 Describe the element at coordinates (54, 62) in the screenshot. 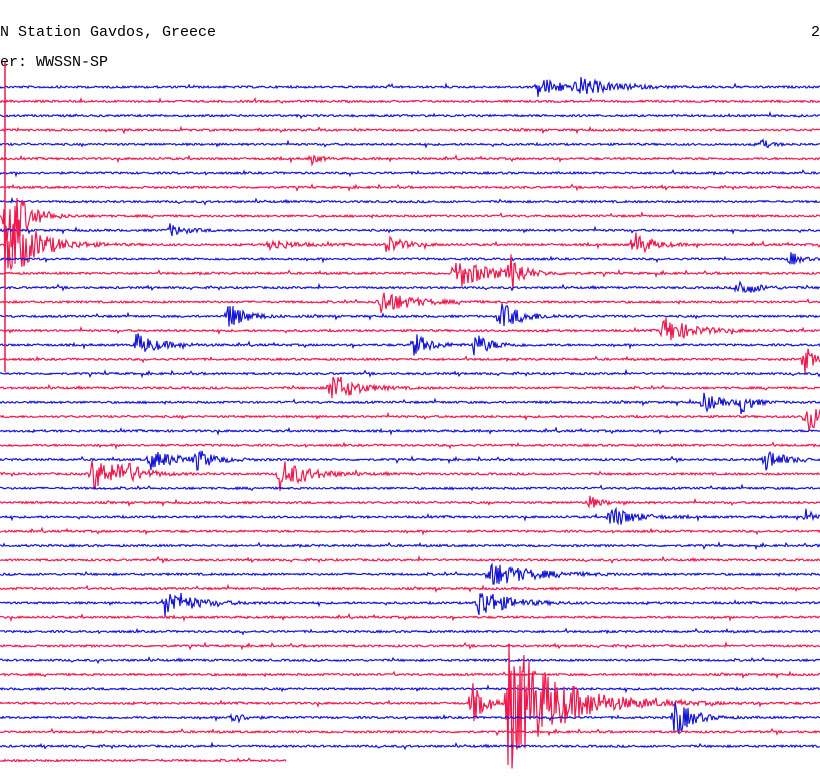

I see `filter-label: er: WWSSN-SP` at that location.